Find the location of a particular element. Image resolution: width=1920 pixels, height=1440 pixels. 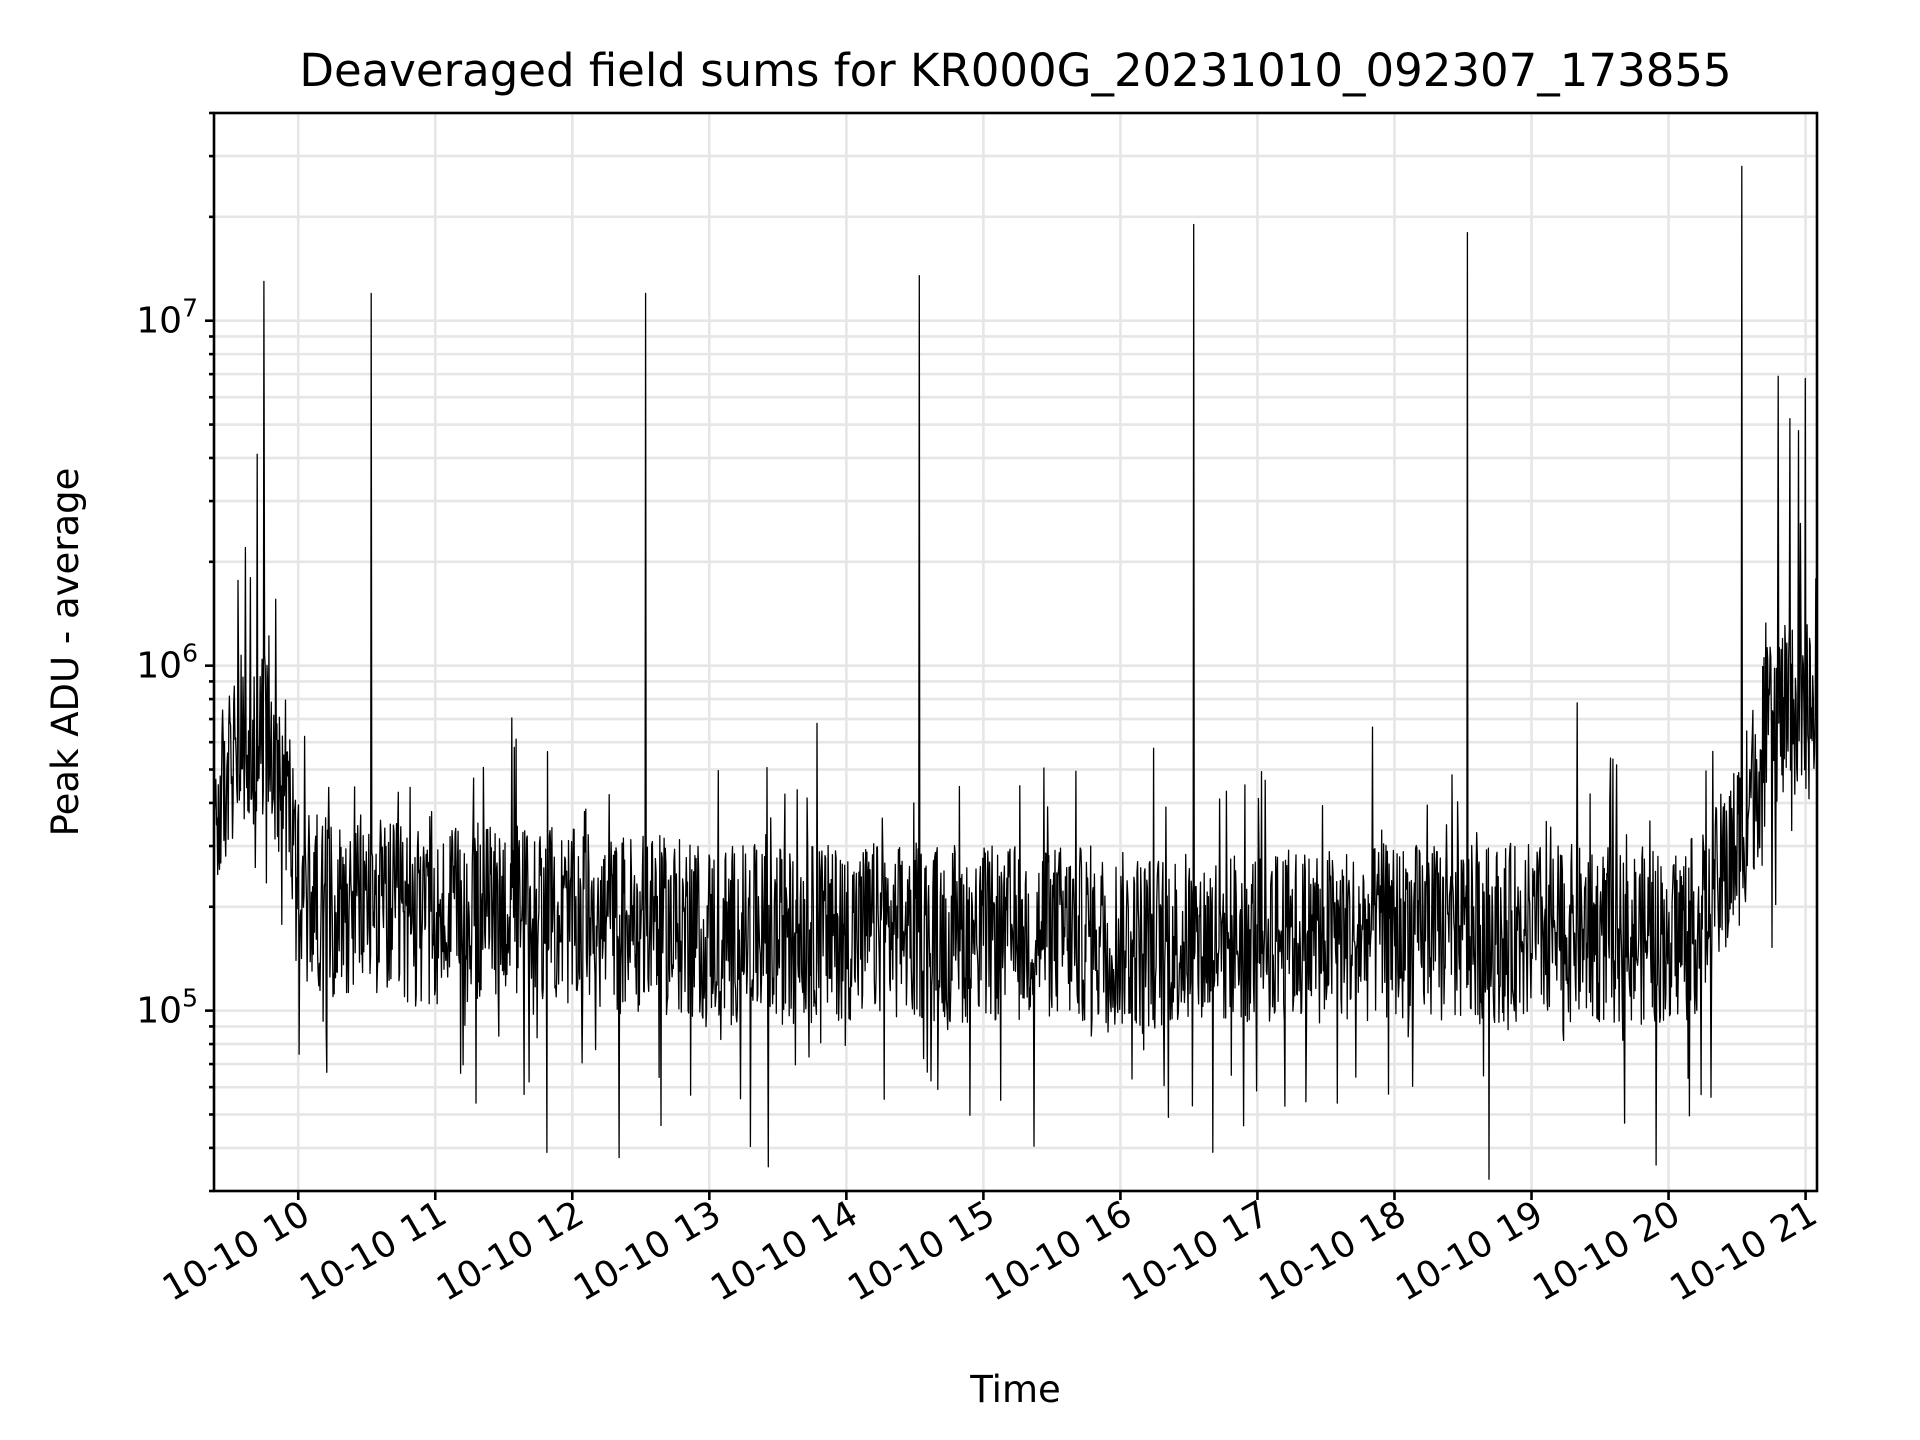

x-axis-label: Time is located at coordinates (1015, 1389).